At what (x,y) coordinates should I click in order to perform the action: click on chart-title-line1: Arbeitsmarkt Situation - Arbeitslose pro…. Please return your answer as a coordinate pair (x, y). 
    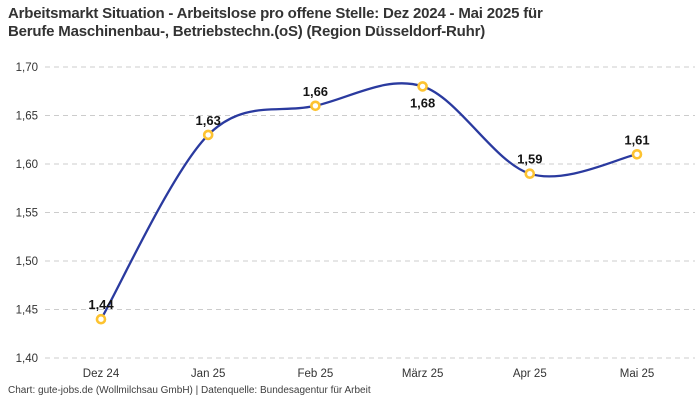
    Looking at the image, I should click on (275, 13).